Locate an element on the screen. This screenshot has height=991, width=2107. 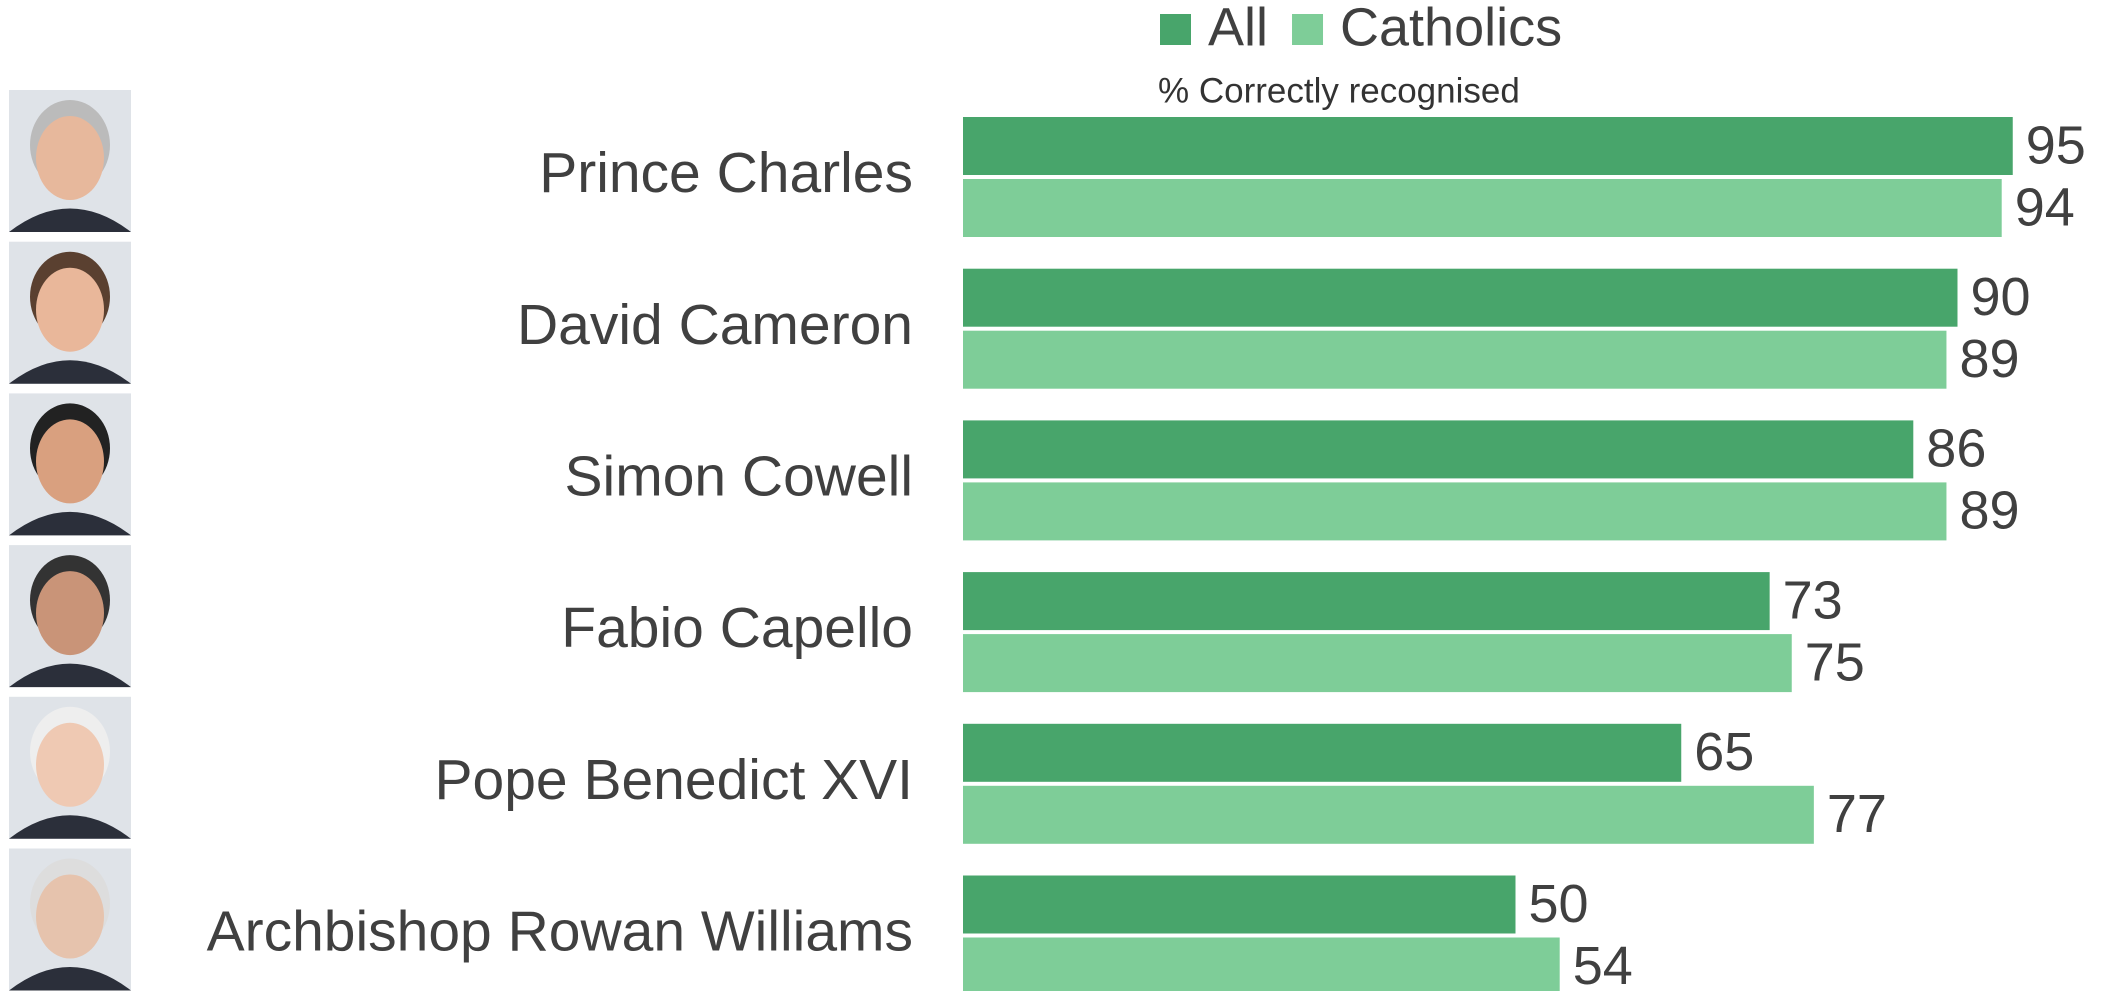
category-label: Simon Cowell is located at coordinates (739, 476).